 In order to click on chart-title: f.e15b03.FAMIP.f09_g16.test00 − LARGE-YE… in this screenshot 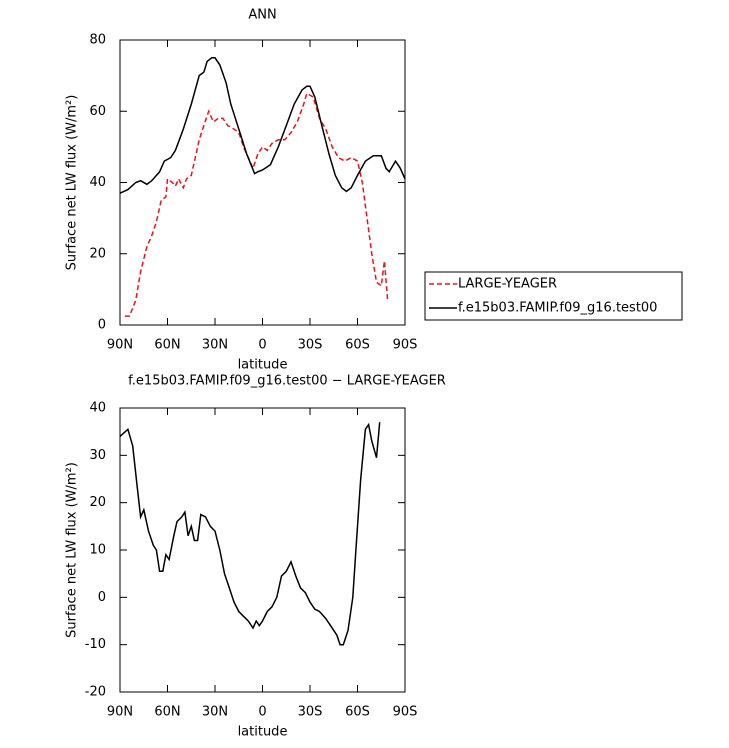, I will do `click(287, 381)`.